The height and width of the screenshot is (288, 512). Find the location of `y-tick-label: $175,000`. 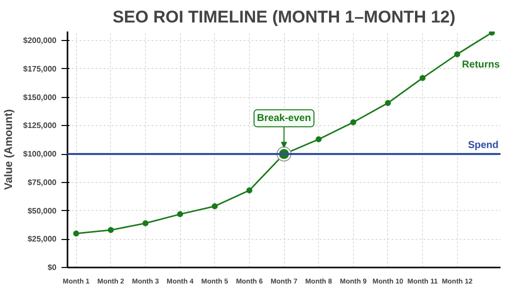

y-tick-label: $175,000 is located at coordinates (40, 69).